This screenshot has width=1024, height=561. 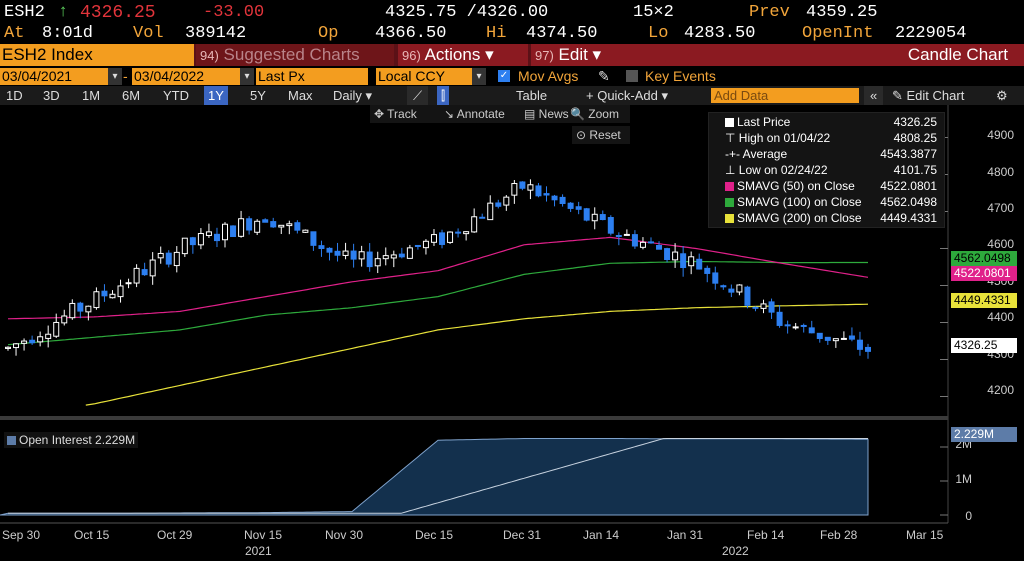 What do you see at coordinates (627, 95) in the screenshot?
I see `quick-add-button: + Quick-Add ▾` at bounding box center [627, 95].